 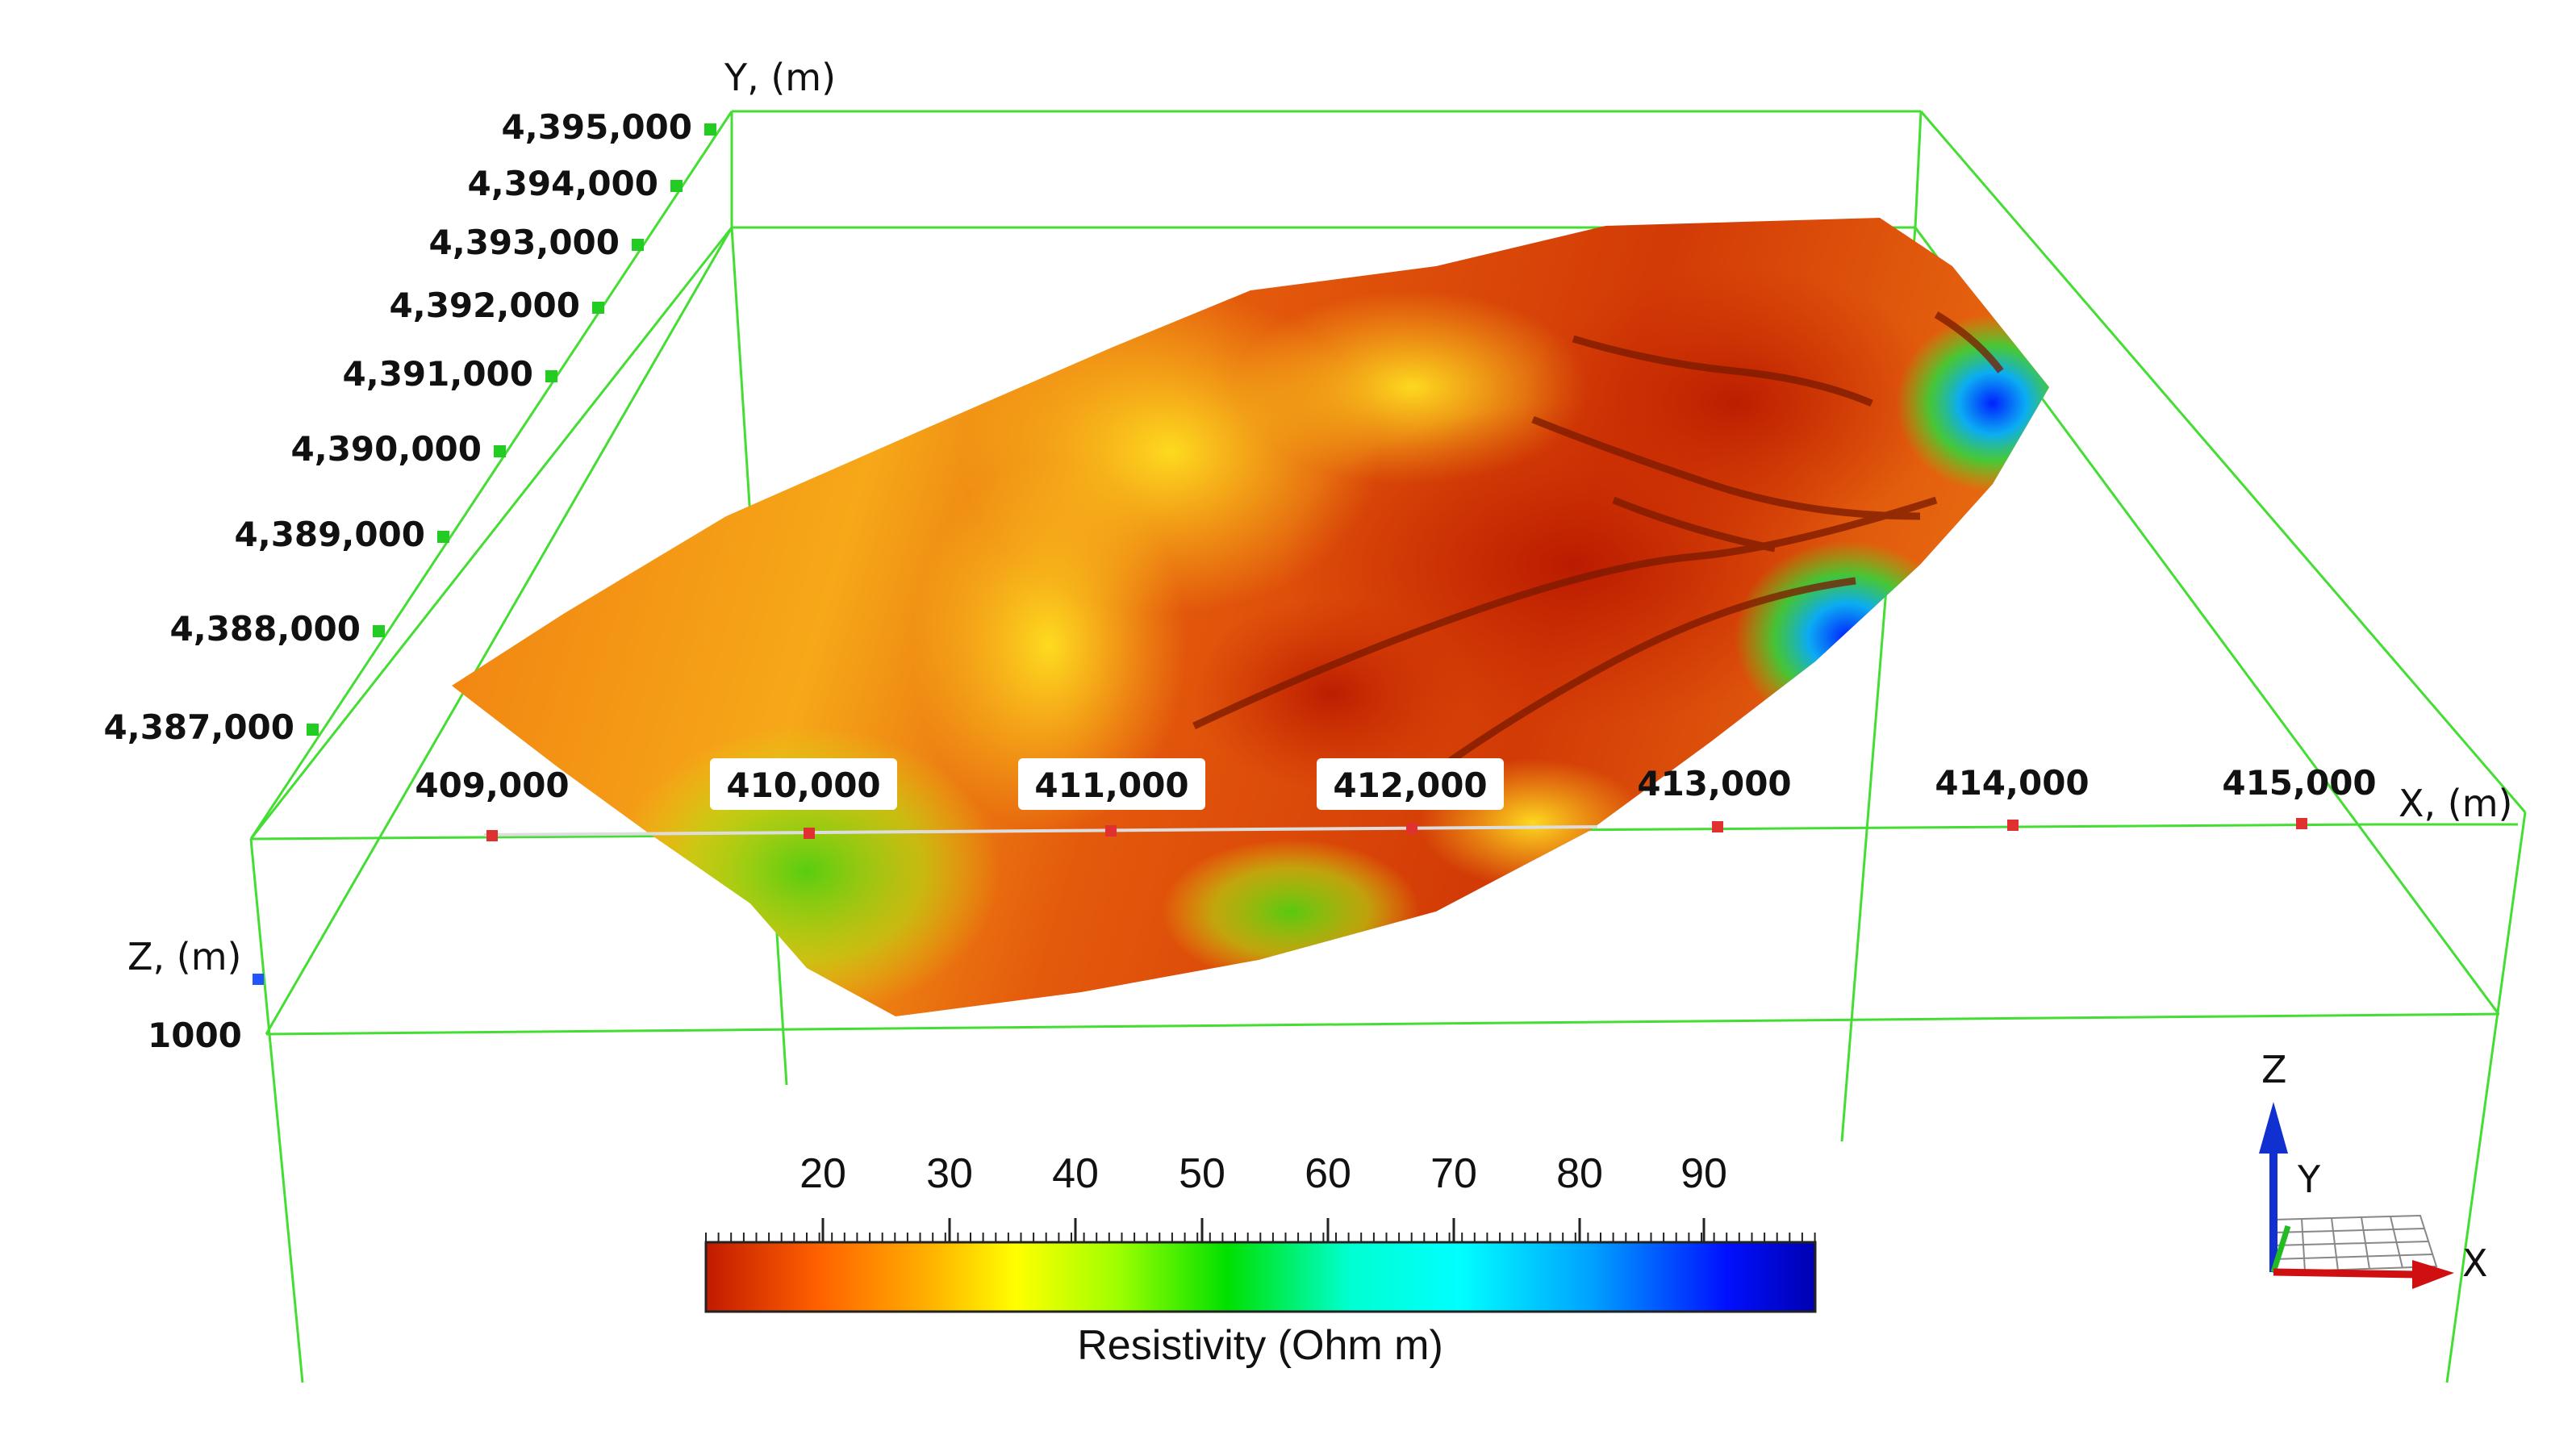 I want to click on x-tick-label: 411,000, so click(x=1111, y=786).